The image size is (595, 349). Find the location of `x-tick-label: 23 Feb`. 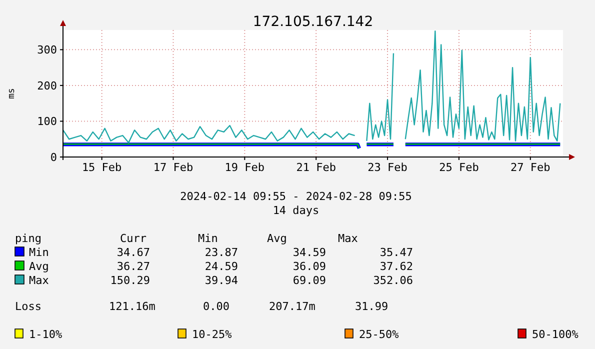

x-tick-label: 23 Feb is located at coordinates (388, 167).